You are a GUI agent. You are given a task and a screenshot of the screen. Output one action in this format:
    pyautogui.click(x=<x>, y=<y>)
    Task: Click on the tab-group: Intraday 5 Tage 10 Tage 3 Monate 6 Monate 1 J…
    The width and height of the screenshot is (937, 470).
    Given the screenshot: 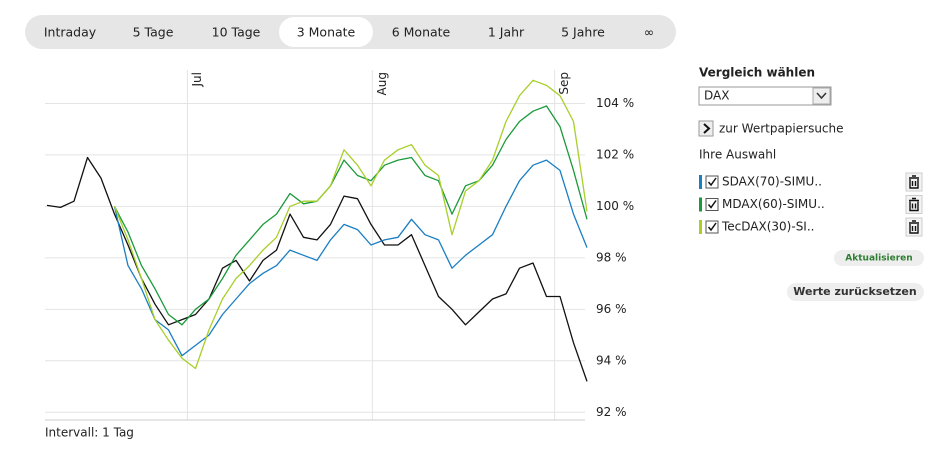 What is the action you would take?
    pyautogui.click(x=349, y=32)
    